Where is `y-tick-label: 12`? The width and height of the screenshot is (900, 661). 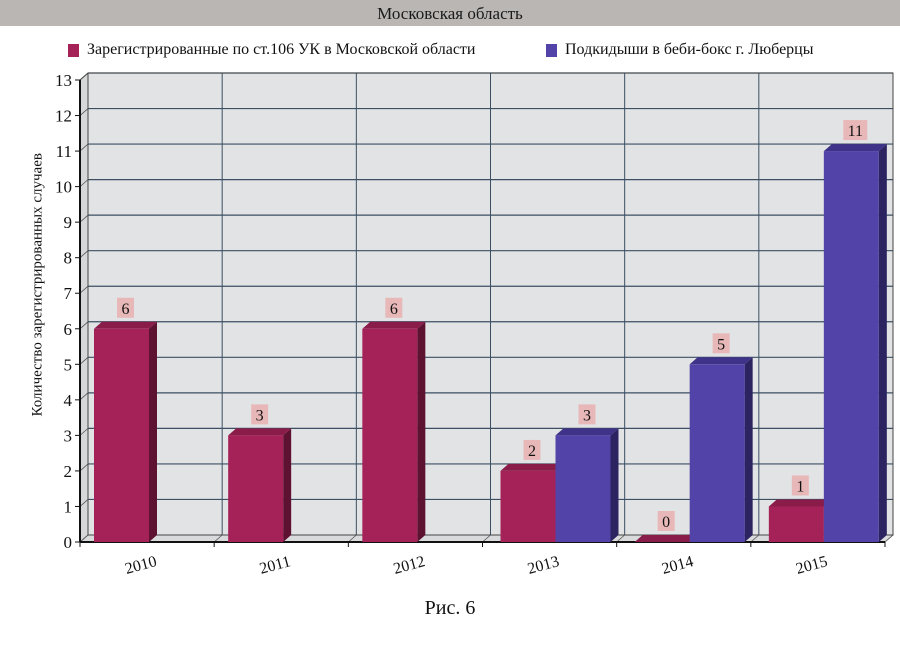
y-tick-label: 12 is located at coordinates (63, 116).